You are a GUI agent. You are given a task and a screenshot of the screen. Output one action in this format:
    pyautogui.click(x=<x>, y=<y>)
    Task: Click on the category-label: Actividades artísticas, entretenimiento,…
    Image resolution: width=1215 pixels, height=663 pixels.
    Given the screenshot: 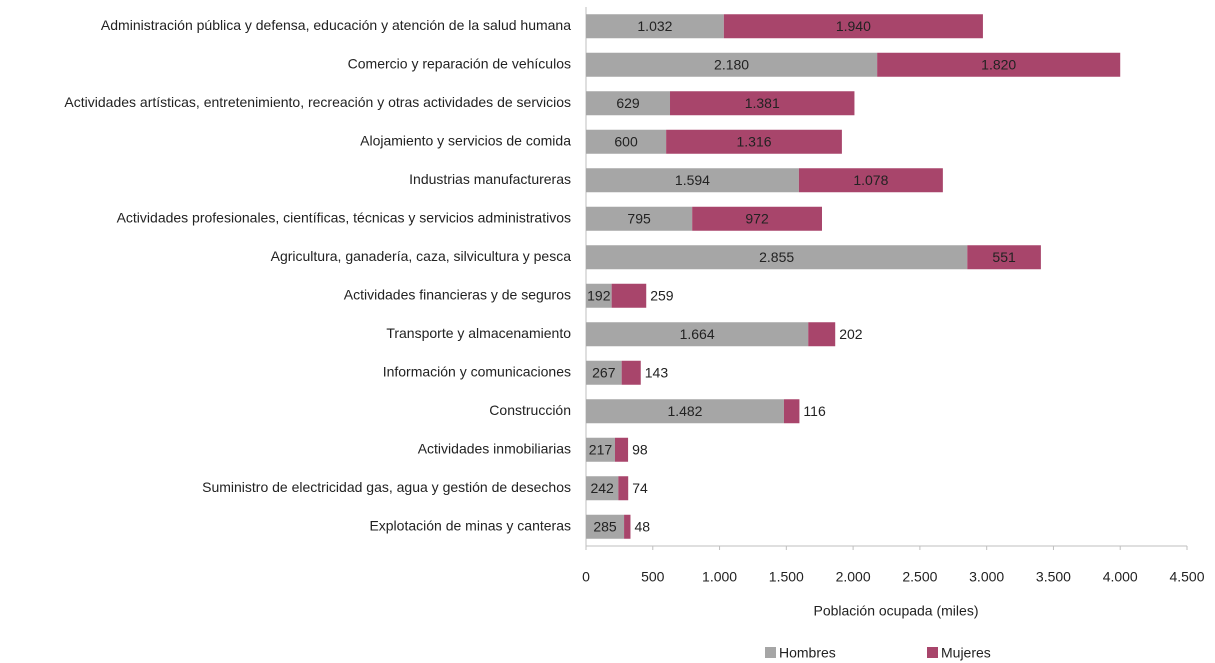 What is the action you would take?
    pyautogui.click(x=317, y=102)
    